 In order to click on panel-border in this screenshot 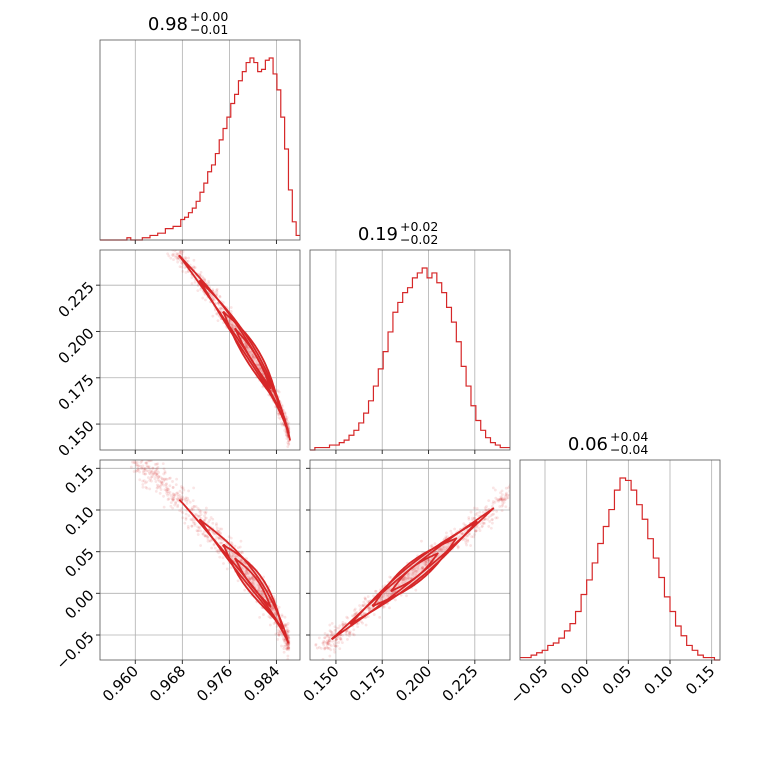, I will do `click(410, 350)`.